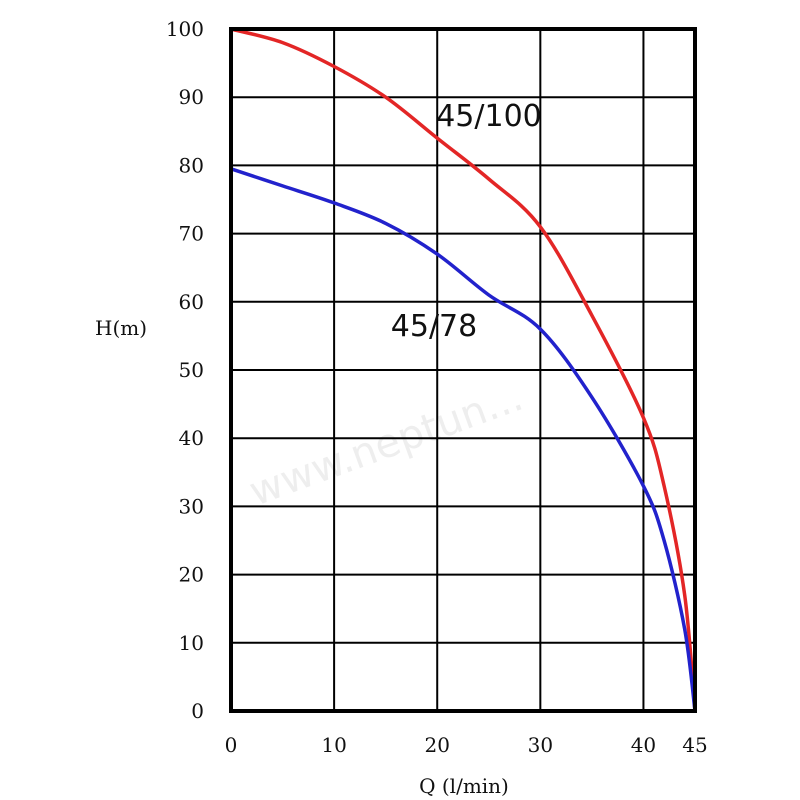 The height and width of the screenshot is (800, 800). What do you see at coordinates (231, 745) in the screenshot?
I see `x-tick-label: 0` at bounding box center [231, 745].